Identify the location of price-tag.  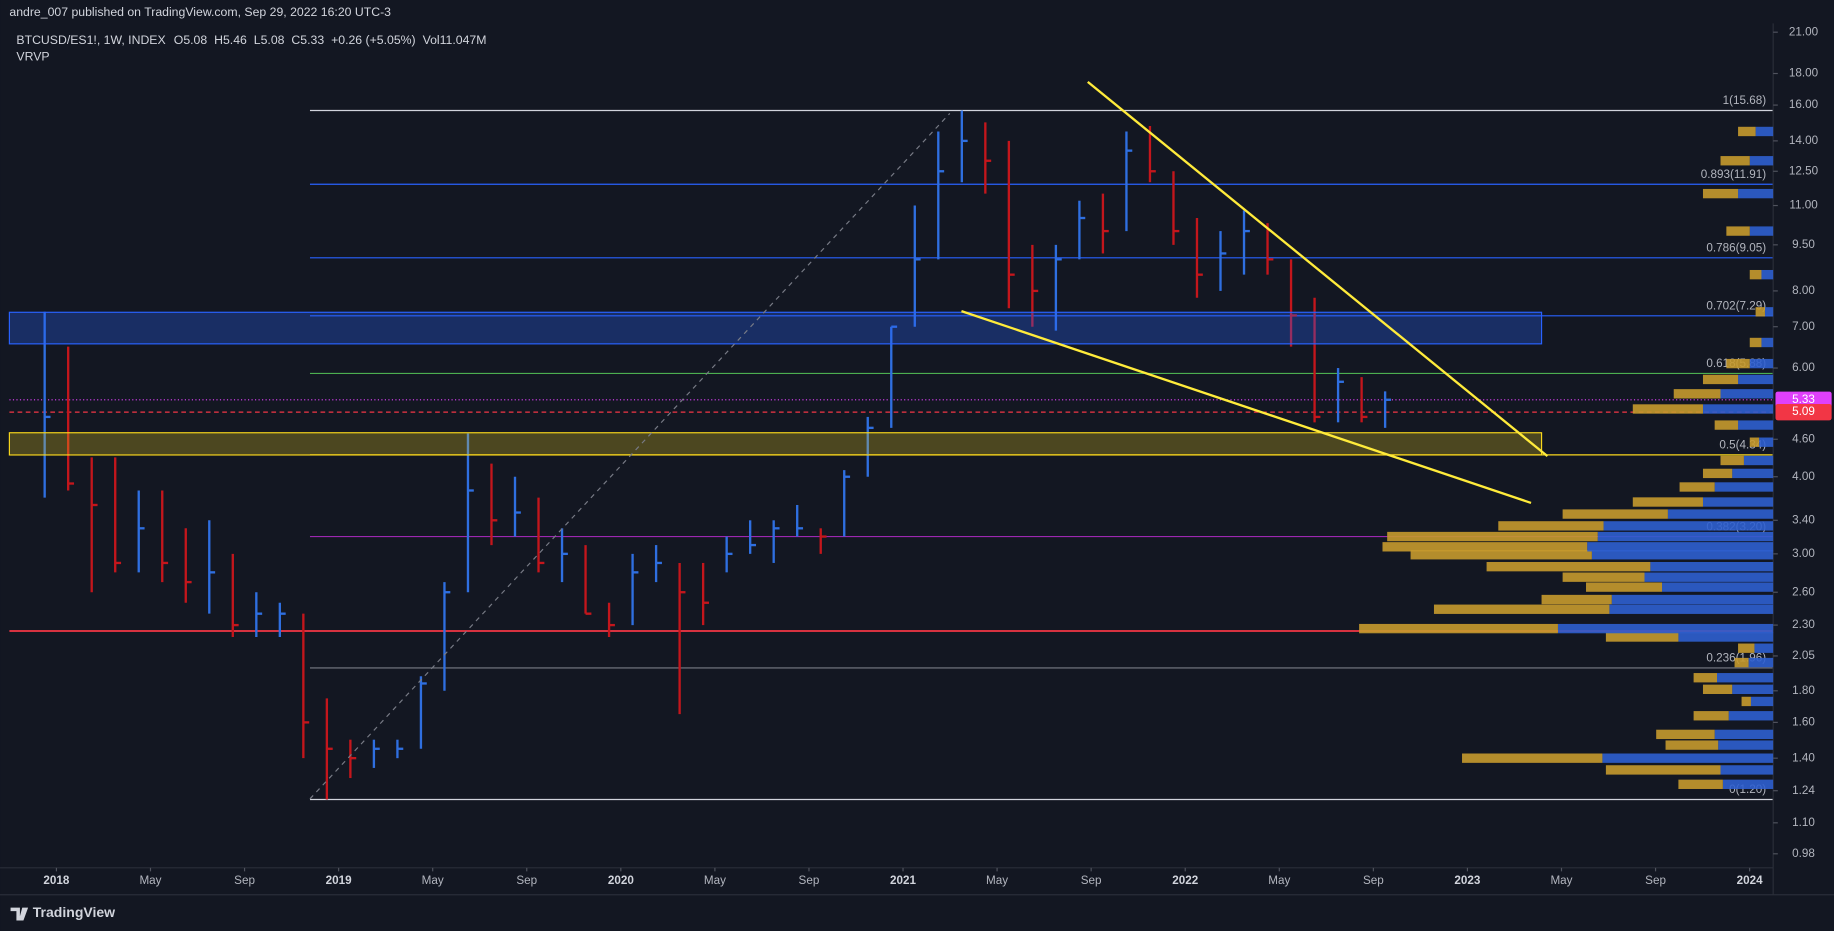
(1803, 399).